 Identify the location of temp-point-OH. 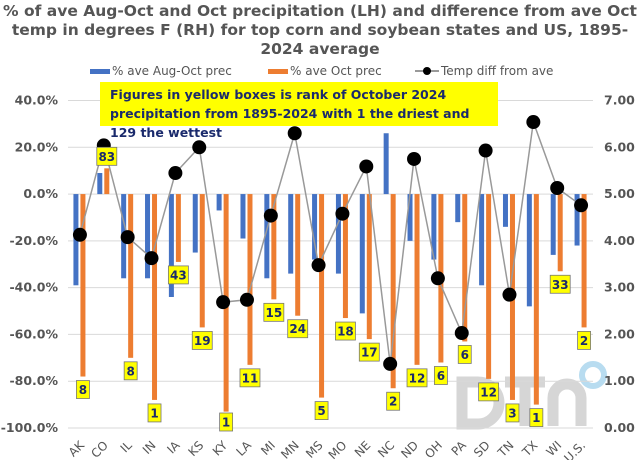
(437, 278).